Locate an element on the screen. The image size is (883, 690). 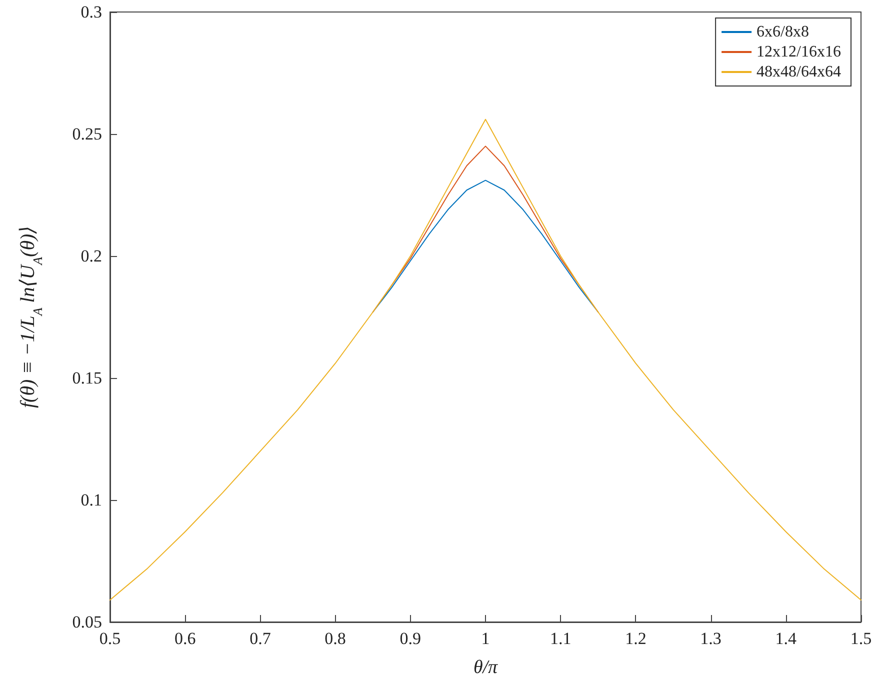
x-tick-label: 0.8 is located at coordinates (335, 638).